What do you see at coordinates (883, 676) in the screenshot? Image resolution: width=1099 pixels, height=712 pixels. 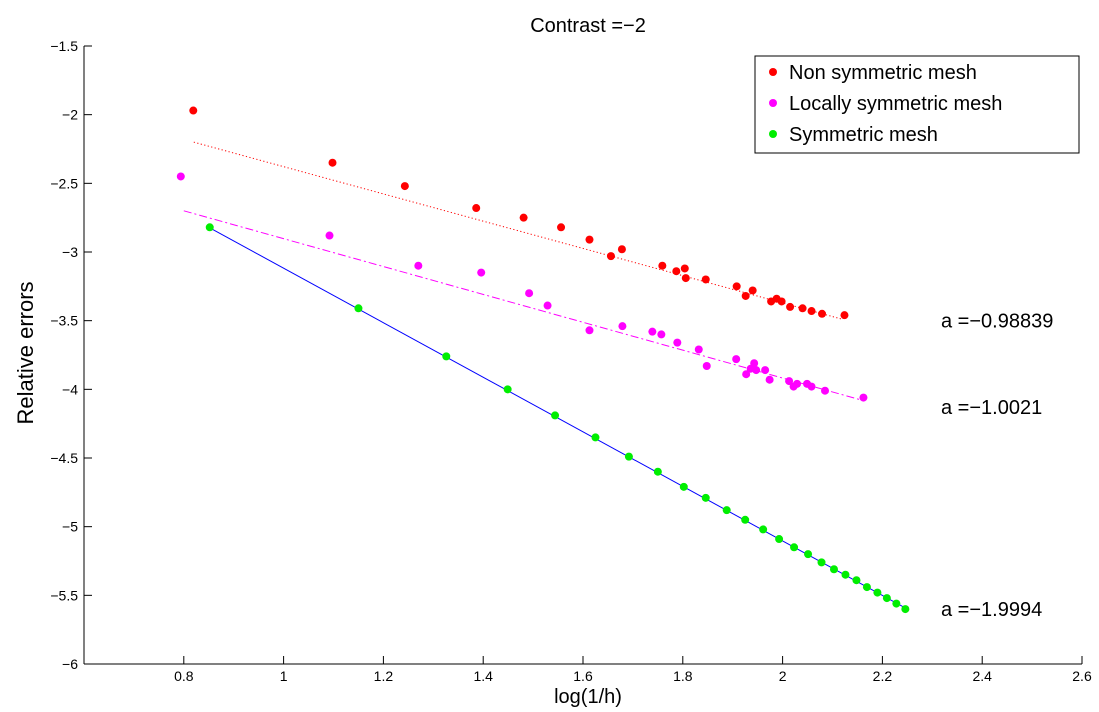 I see `x-tick-label: 2.2` at bounding box center [883, 676].